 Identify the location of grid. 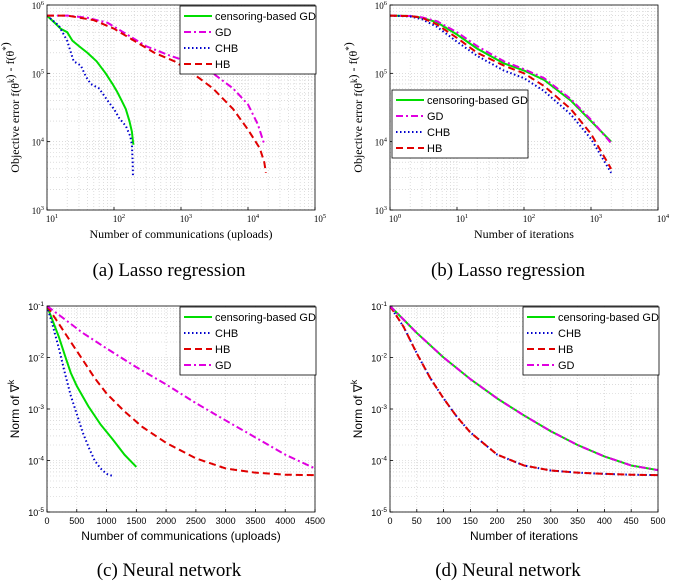
(180, 108).